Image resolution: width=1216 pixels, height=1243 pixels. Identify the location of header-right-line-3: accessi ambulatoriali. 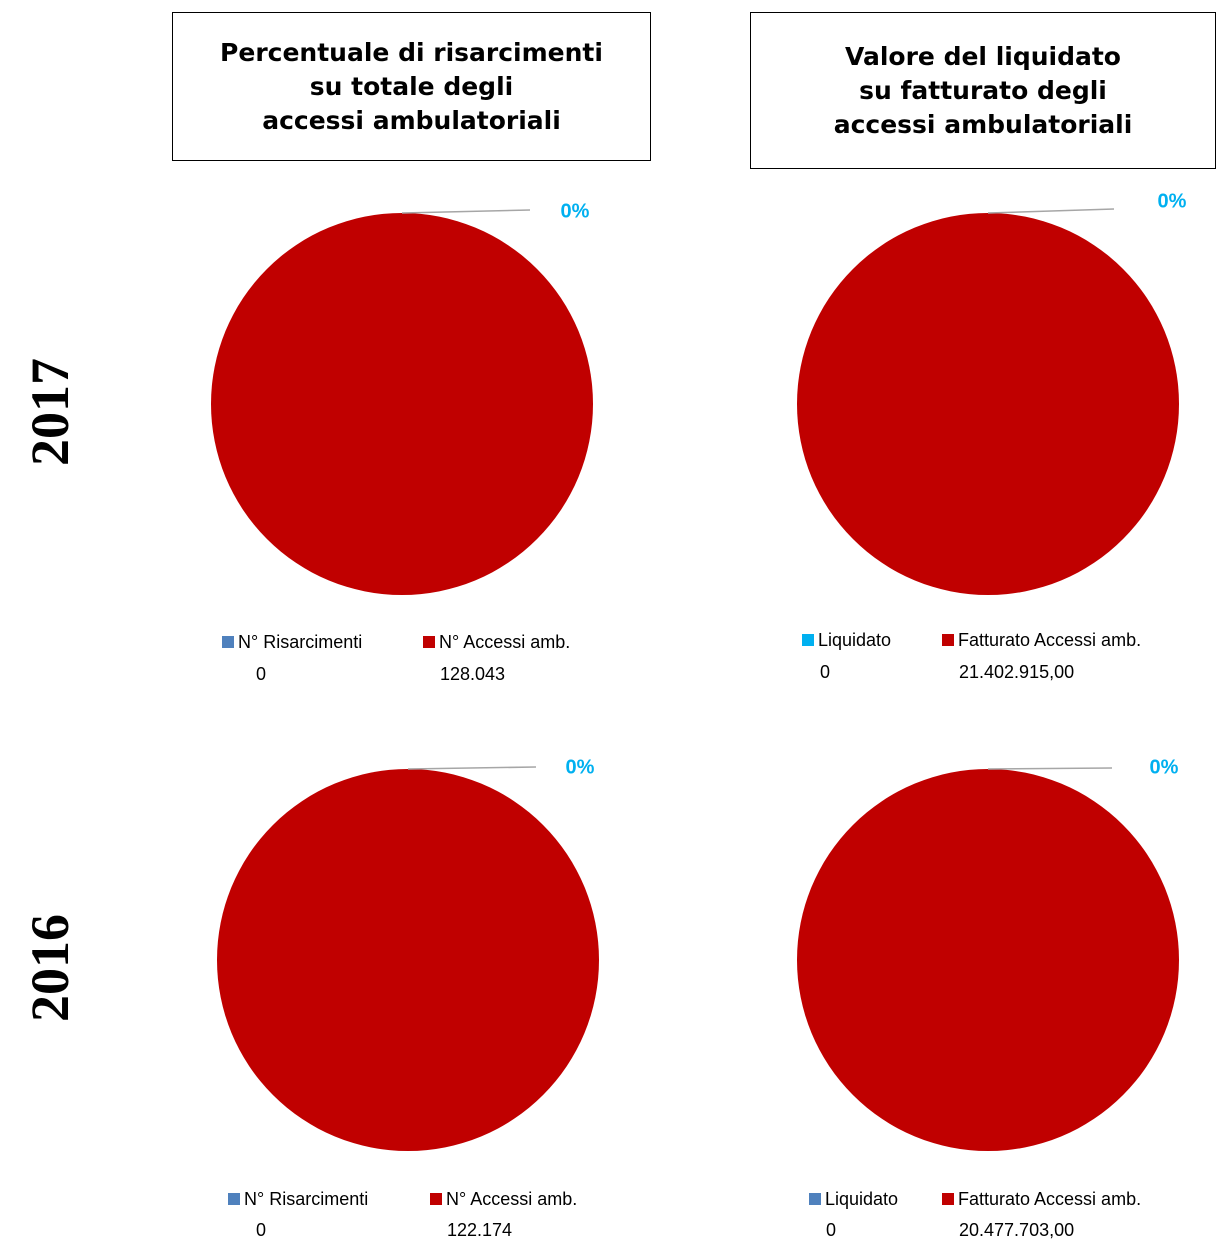
(983, 124).